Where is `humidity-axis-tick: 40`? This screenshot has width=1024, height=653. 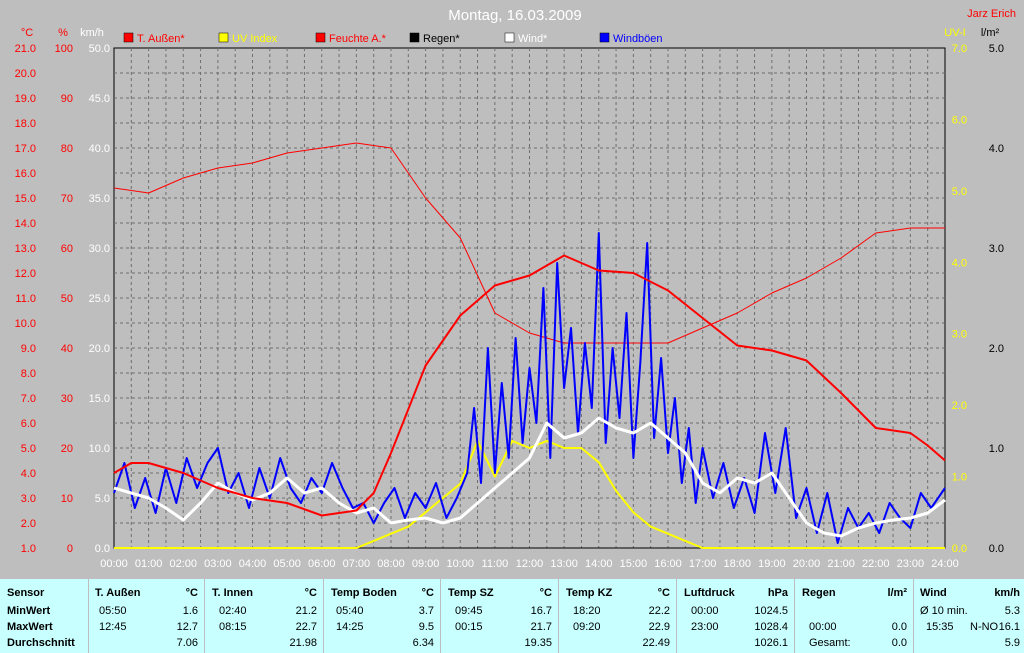 humidity-axis-tick: 40 is located at coordinates (67, 349).